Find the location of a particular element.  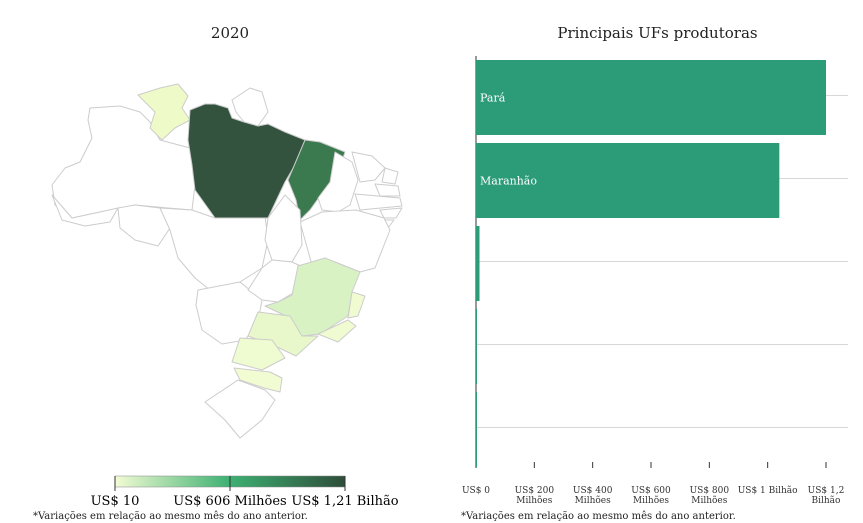

bar-label: Pará is located at coordinates (493, 98).